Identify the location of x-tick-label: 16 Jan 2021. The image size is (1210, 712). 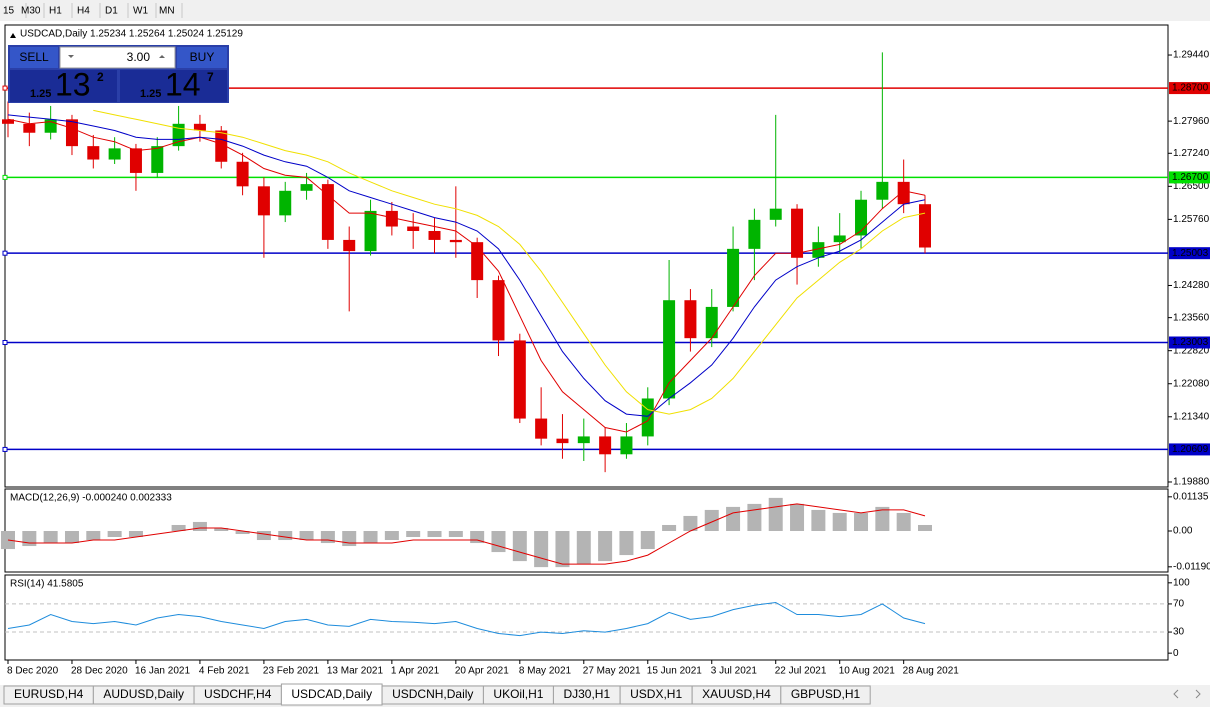
(162, 671).